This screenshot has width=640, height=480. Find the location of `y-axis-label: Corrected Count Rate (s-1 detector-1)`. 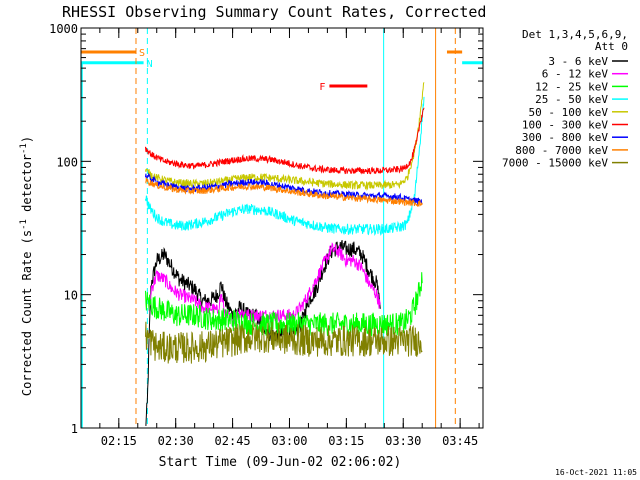

y-axis-label: Corrected Count Rate (s-1 detector-1) is located at coordinates (26, 266).